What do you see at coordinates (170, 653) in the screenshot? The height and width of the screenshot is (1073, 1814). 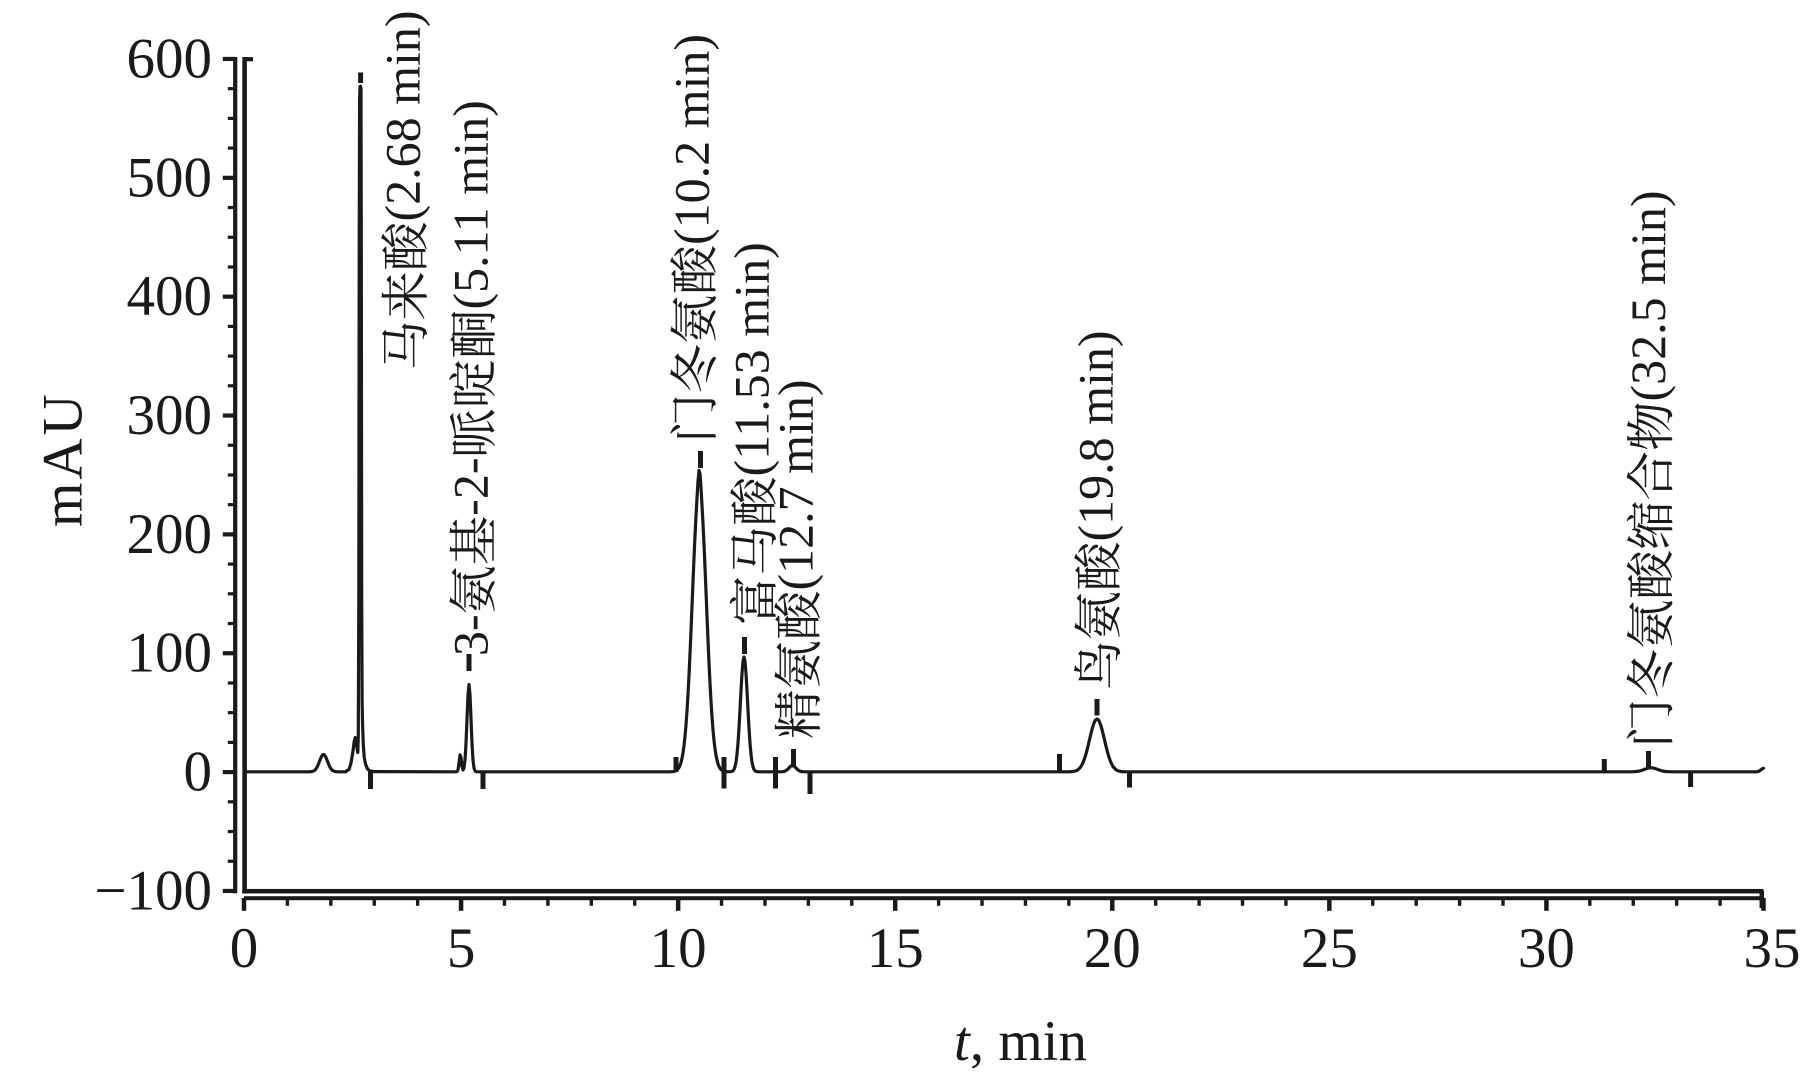 I see `svg-text: 100` at bounding box center [170, 653].